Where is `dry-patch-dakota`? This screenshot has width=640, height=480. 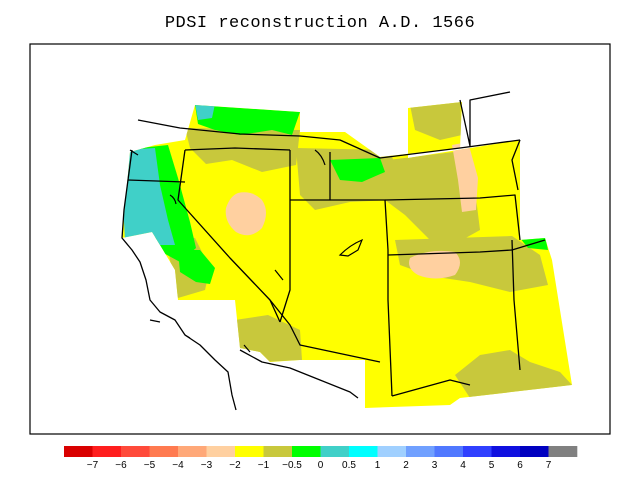 dry-patch-dakota is located at coordinates (465, 177).